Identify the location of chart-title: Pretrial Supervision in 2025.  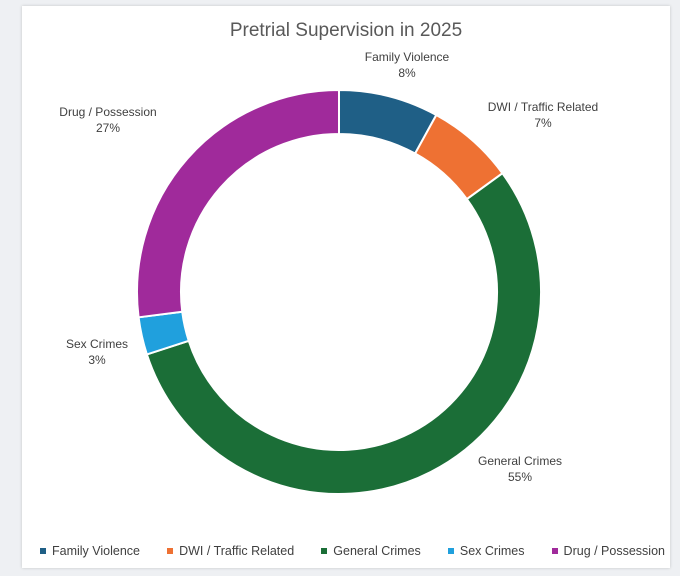
(346, 30).